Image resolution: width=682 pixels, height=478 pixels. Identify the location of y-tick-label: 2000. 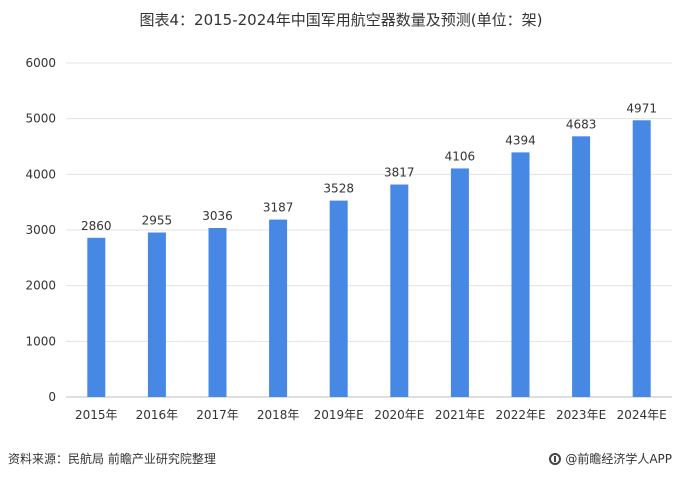
(40, 286).